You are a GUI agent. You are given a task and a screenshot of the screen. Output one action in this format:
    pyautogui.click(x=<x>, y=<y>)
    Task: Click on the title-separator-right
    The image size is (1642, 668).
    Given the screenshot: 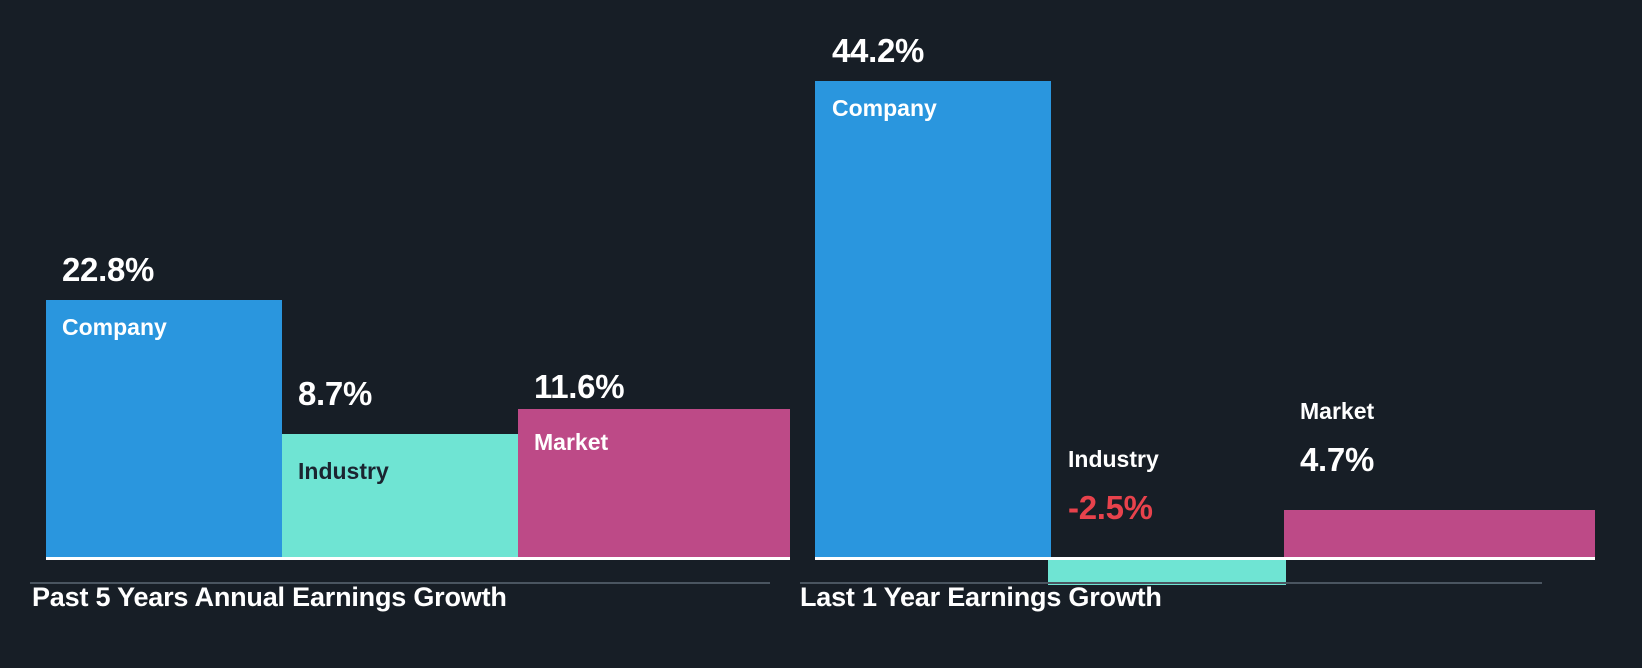 What is the action you would take?
    pyautogui.click(x=1171, y=583)
    